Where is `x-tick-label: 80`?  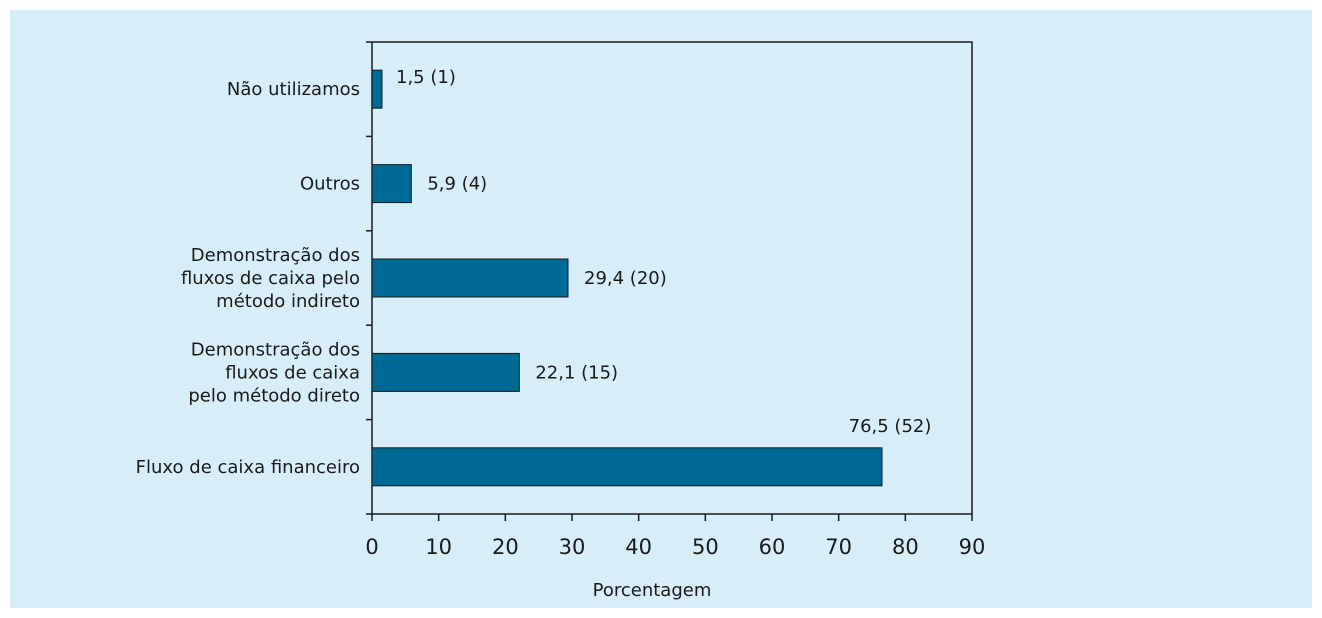
x-tick-label: 80 is located at coordinates (905, 547).